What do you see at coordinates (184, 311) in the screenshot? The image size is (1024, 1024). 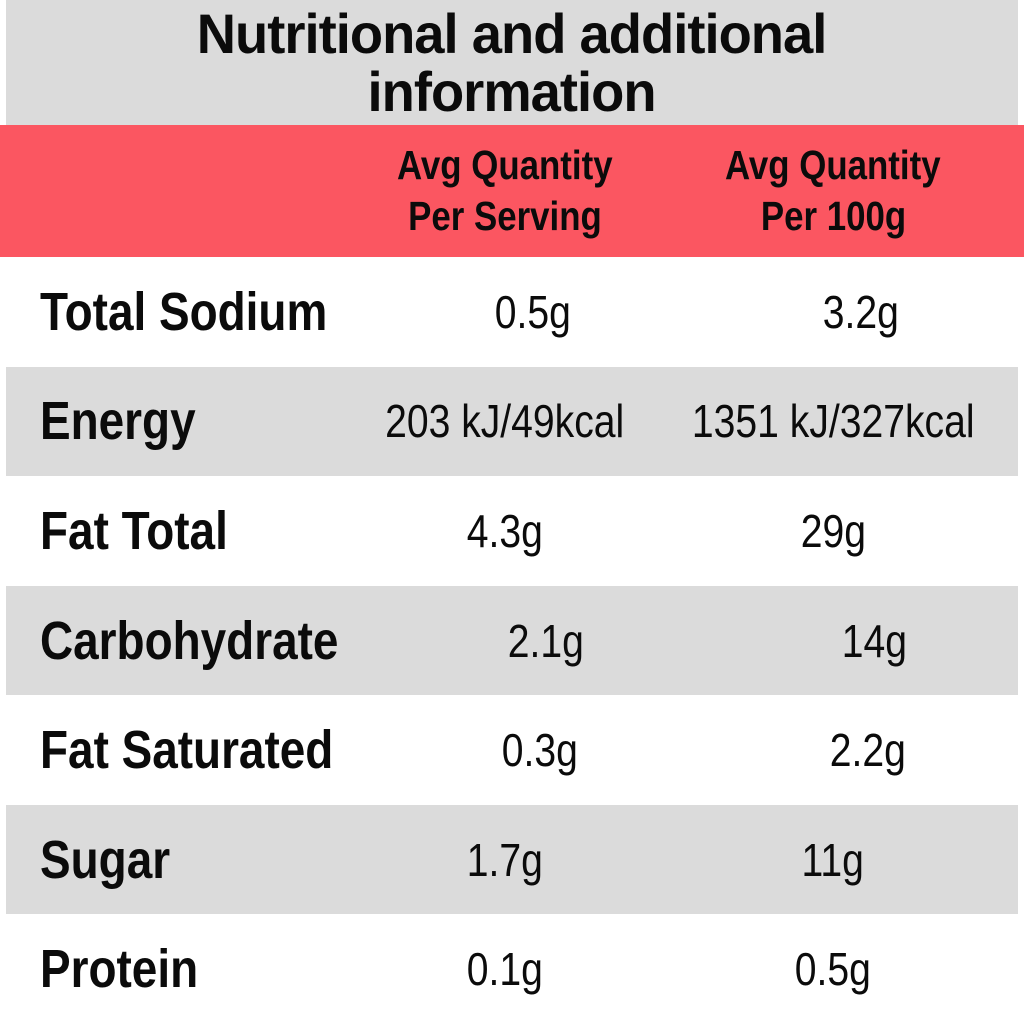 I see `row-label: Total Sodium` at bounding box center [184, 311].